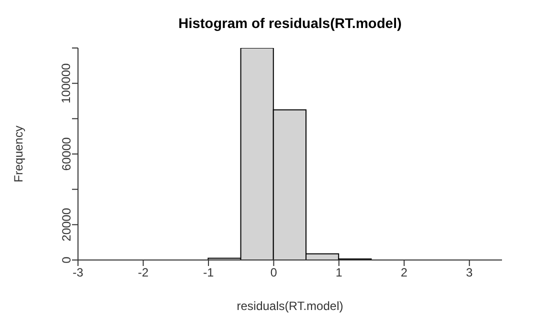  What do you see at coordinates (339, 273) in the screenshot?
I see `x-tick-label: 1` at bounding box center [339, 273].